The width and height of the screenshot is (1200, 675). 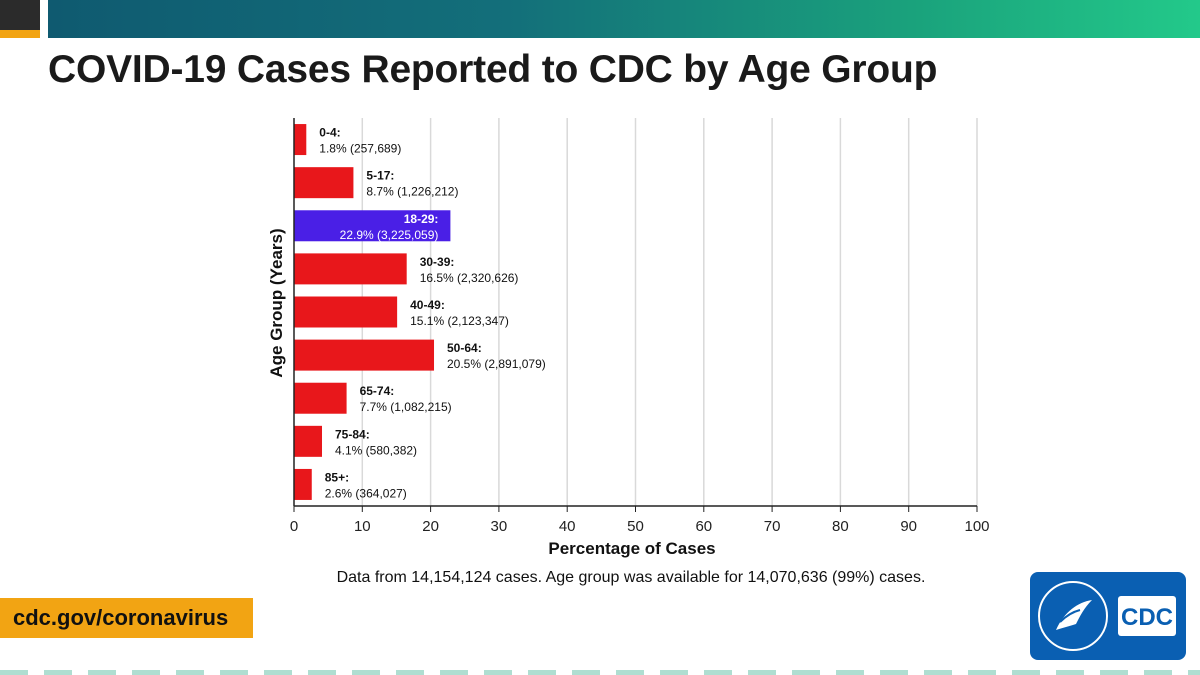 What do you see at coordinates (1147, 617) in the screenshot?
I see `cdc-logo-text: CDC` at bounding box center [1147, 617].